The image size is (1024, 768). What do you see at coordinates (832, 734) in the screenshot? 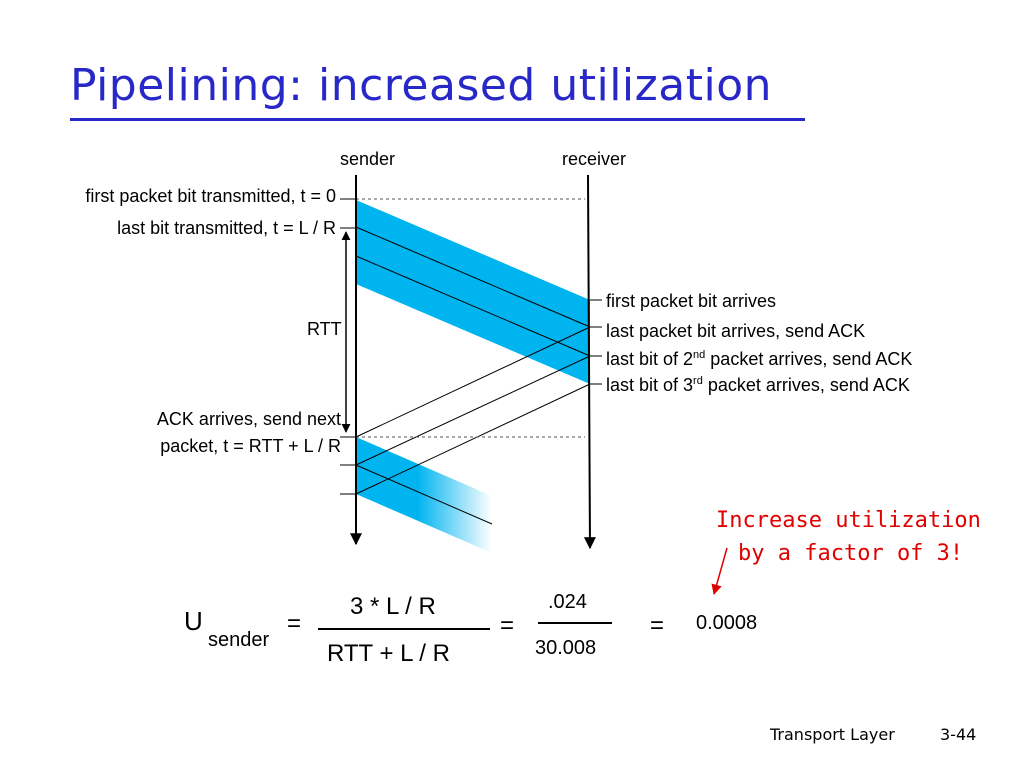
I see `footer-section: Transport Layer` at bounding box center [832, 734].